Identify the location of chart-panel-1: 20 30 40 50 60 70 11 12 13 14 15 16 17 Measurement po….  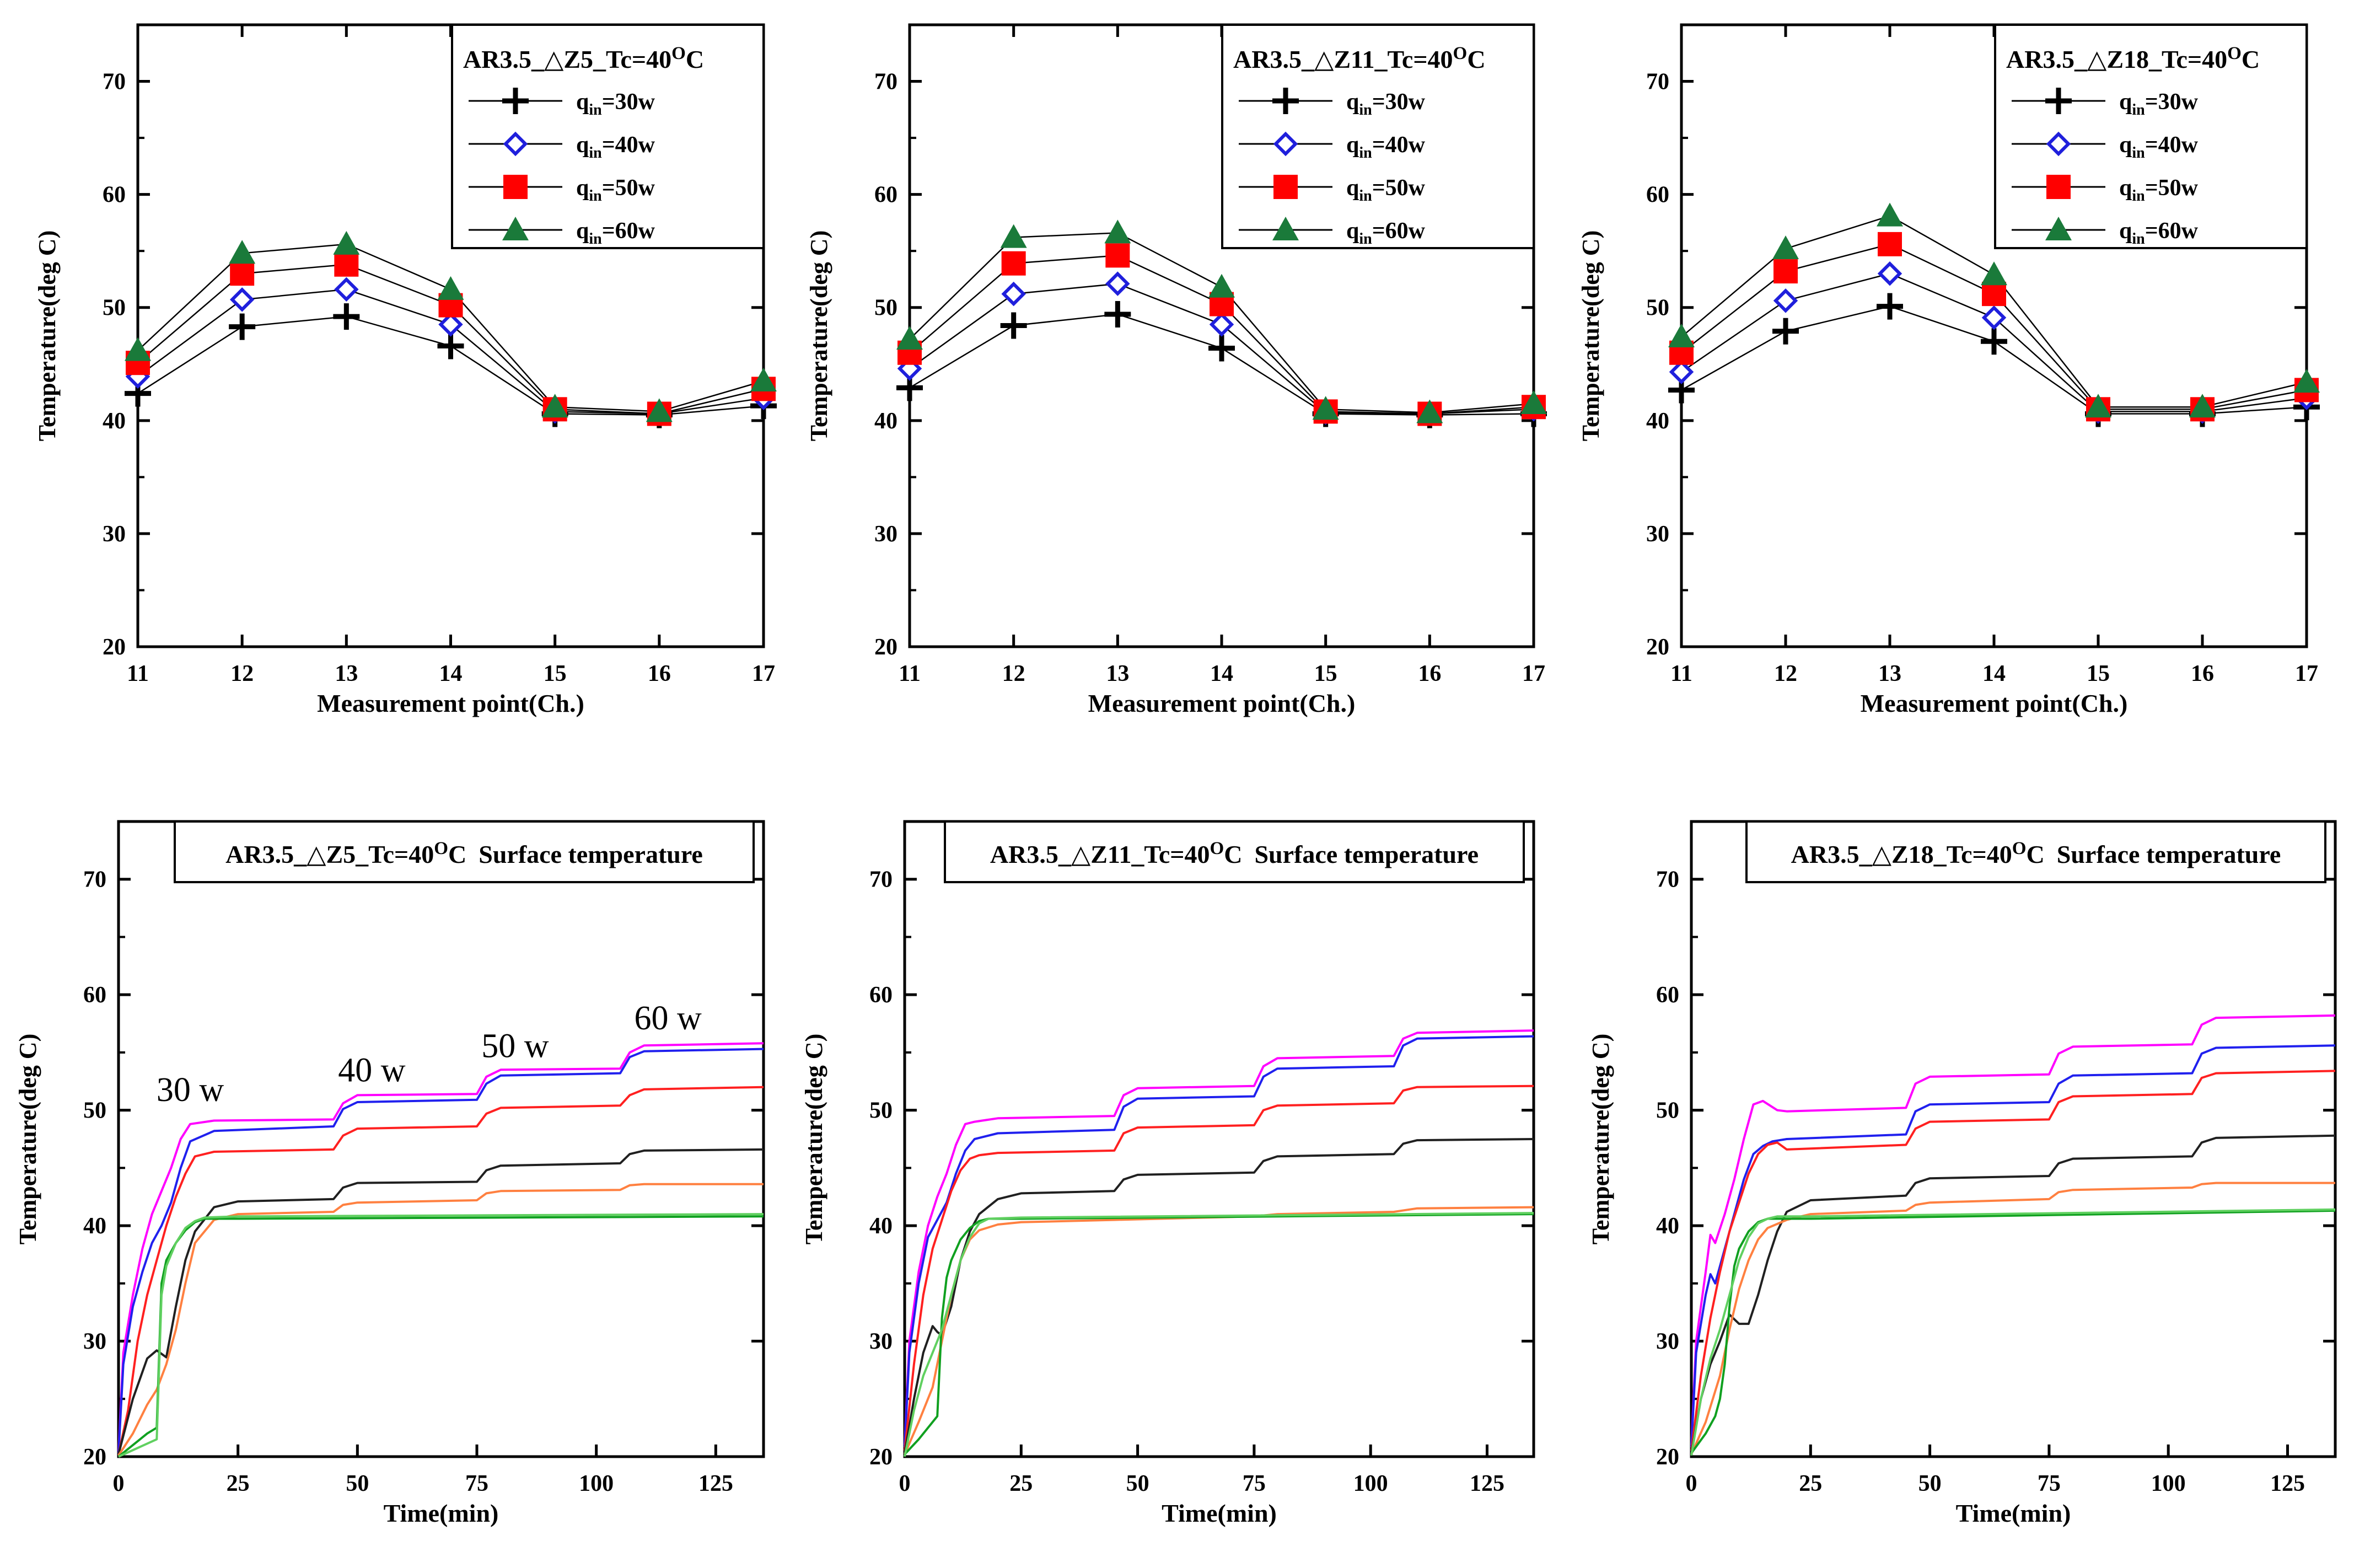
(405, 370).